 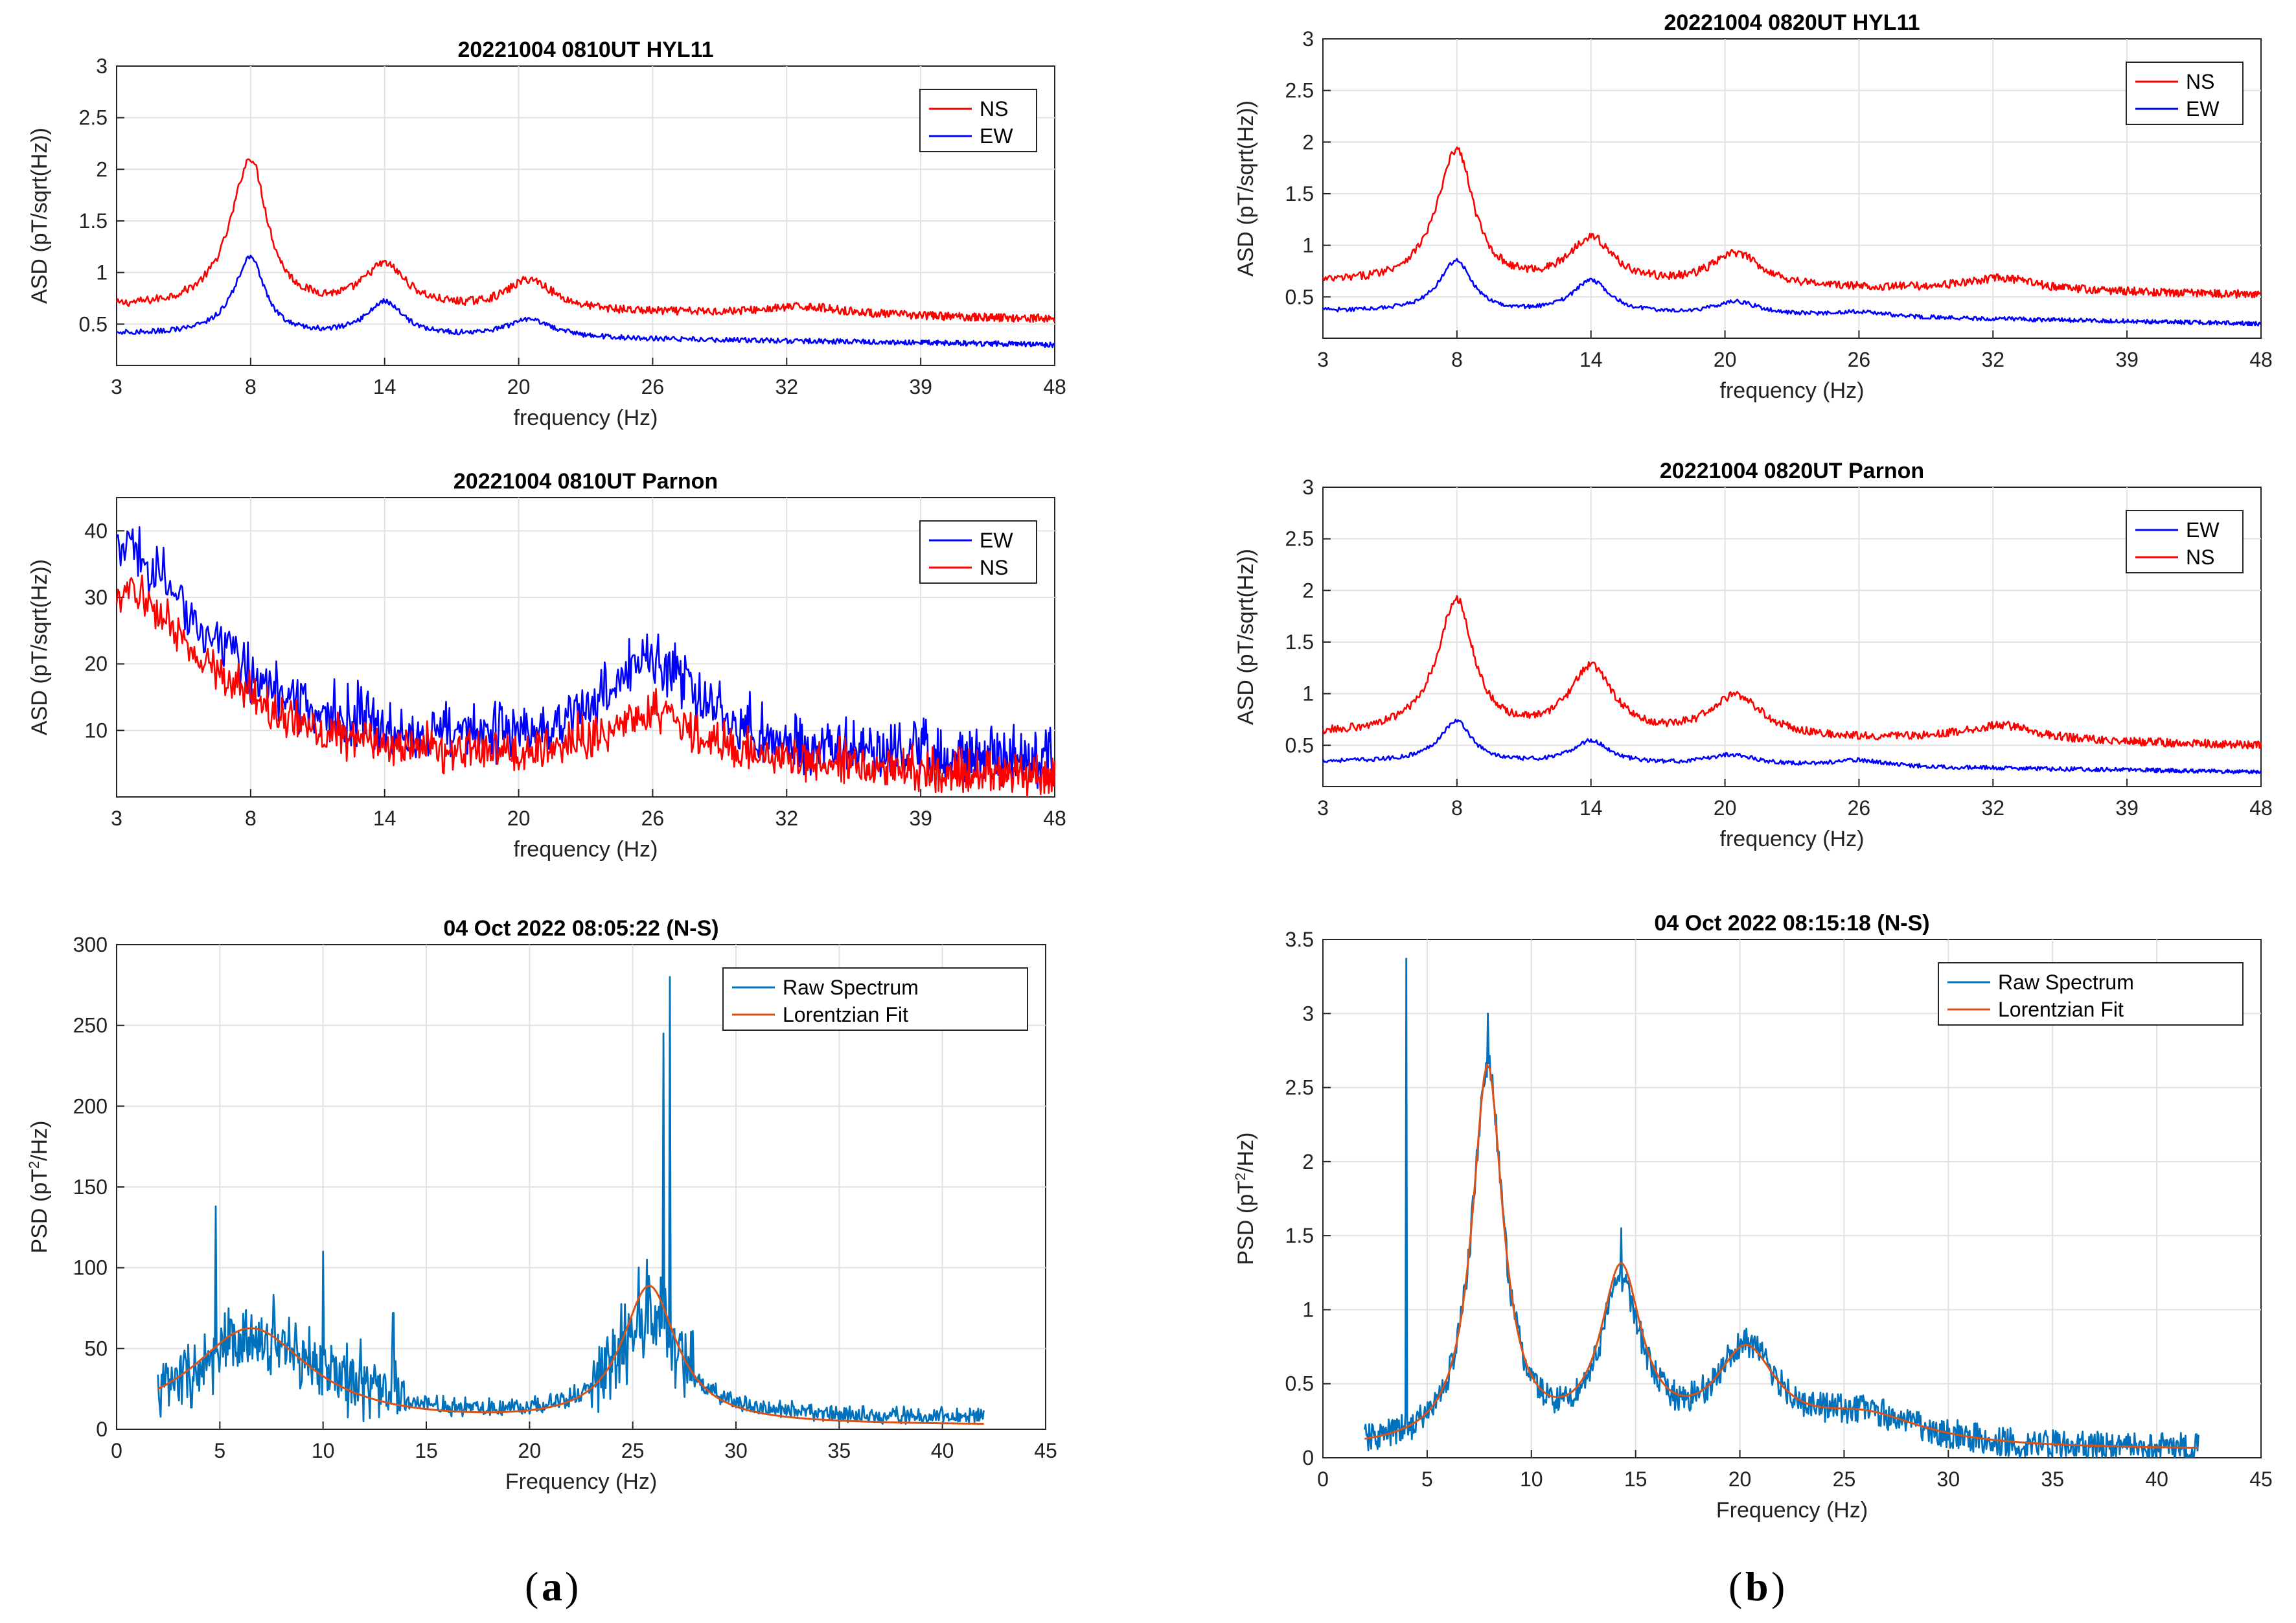 I want to click on label-a: a, so click(x=552, y=1586).